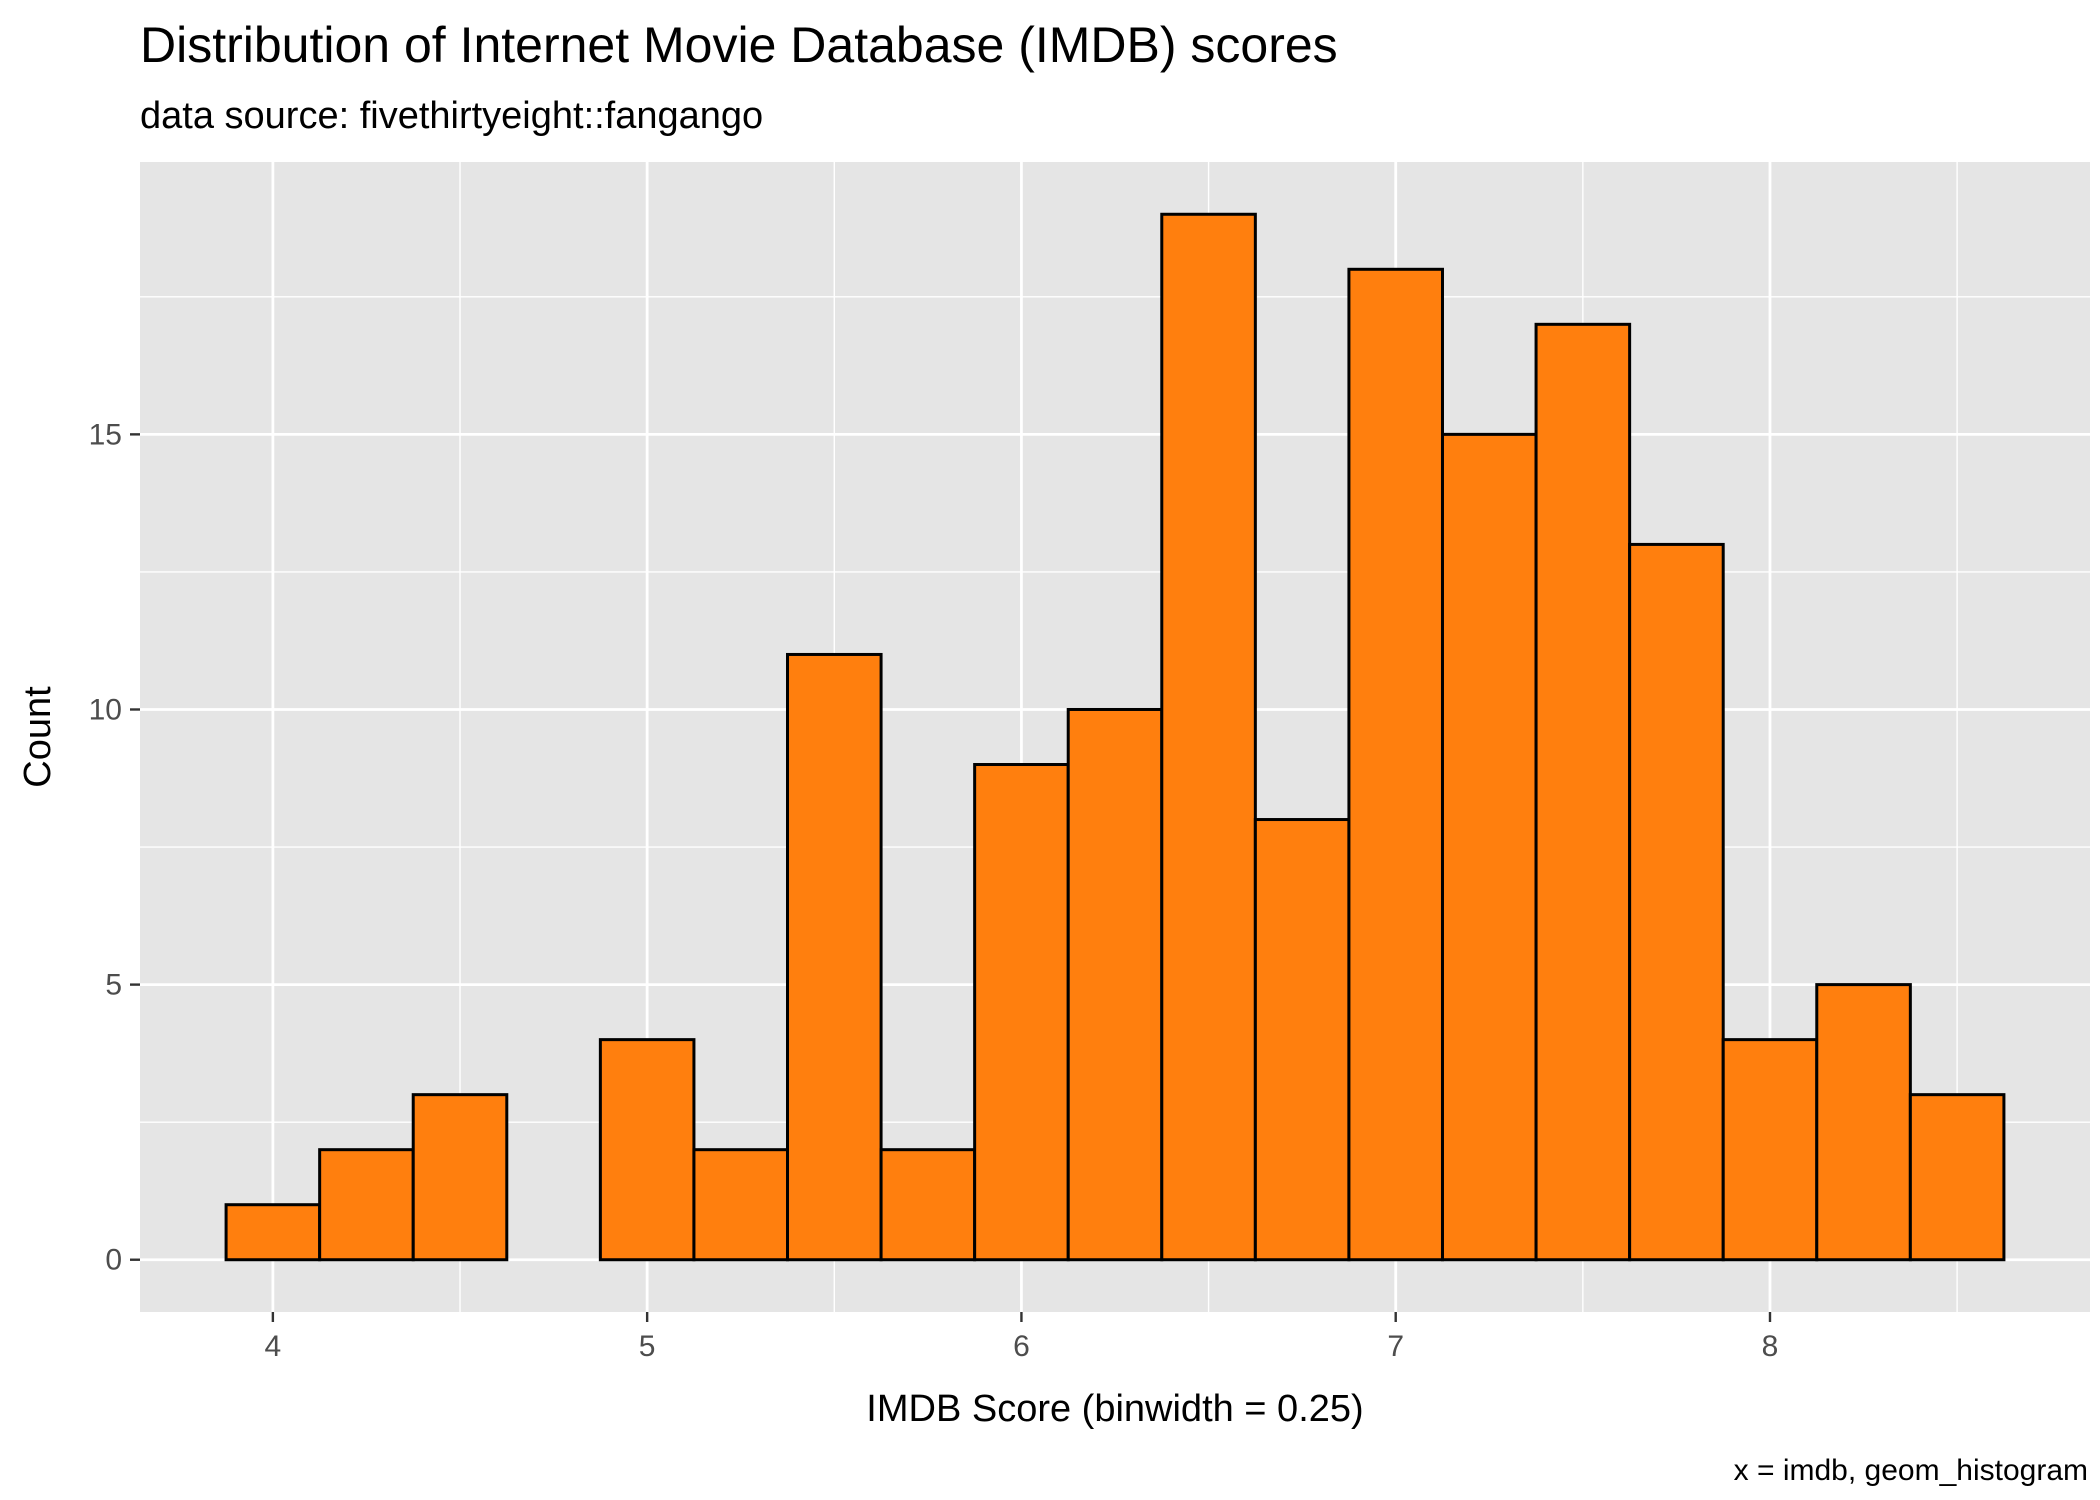  I want to click on x-tick-label: 8, so click(1770, 1346).